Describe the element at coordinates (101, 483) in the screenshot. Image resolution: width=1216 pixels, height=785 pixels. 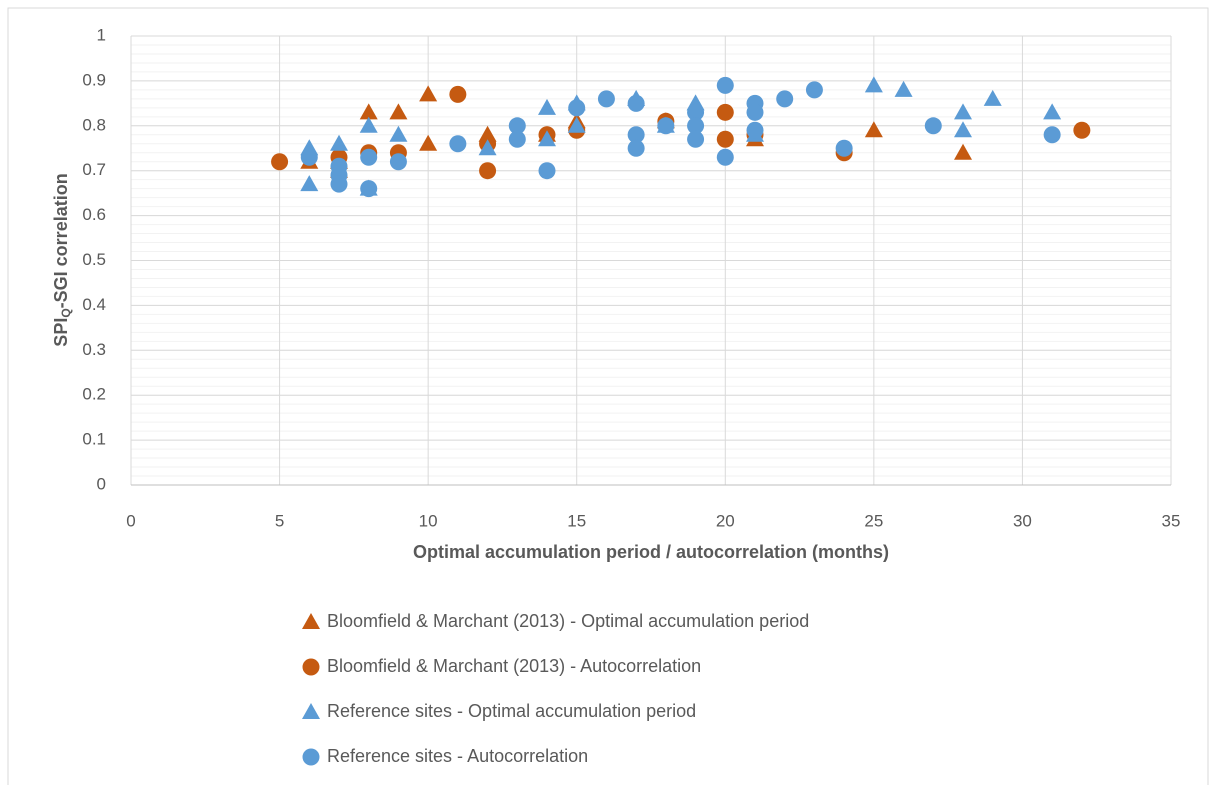
I see `y-tick-label: 0` at that location.